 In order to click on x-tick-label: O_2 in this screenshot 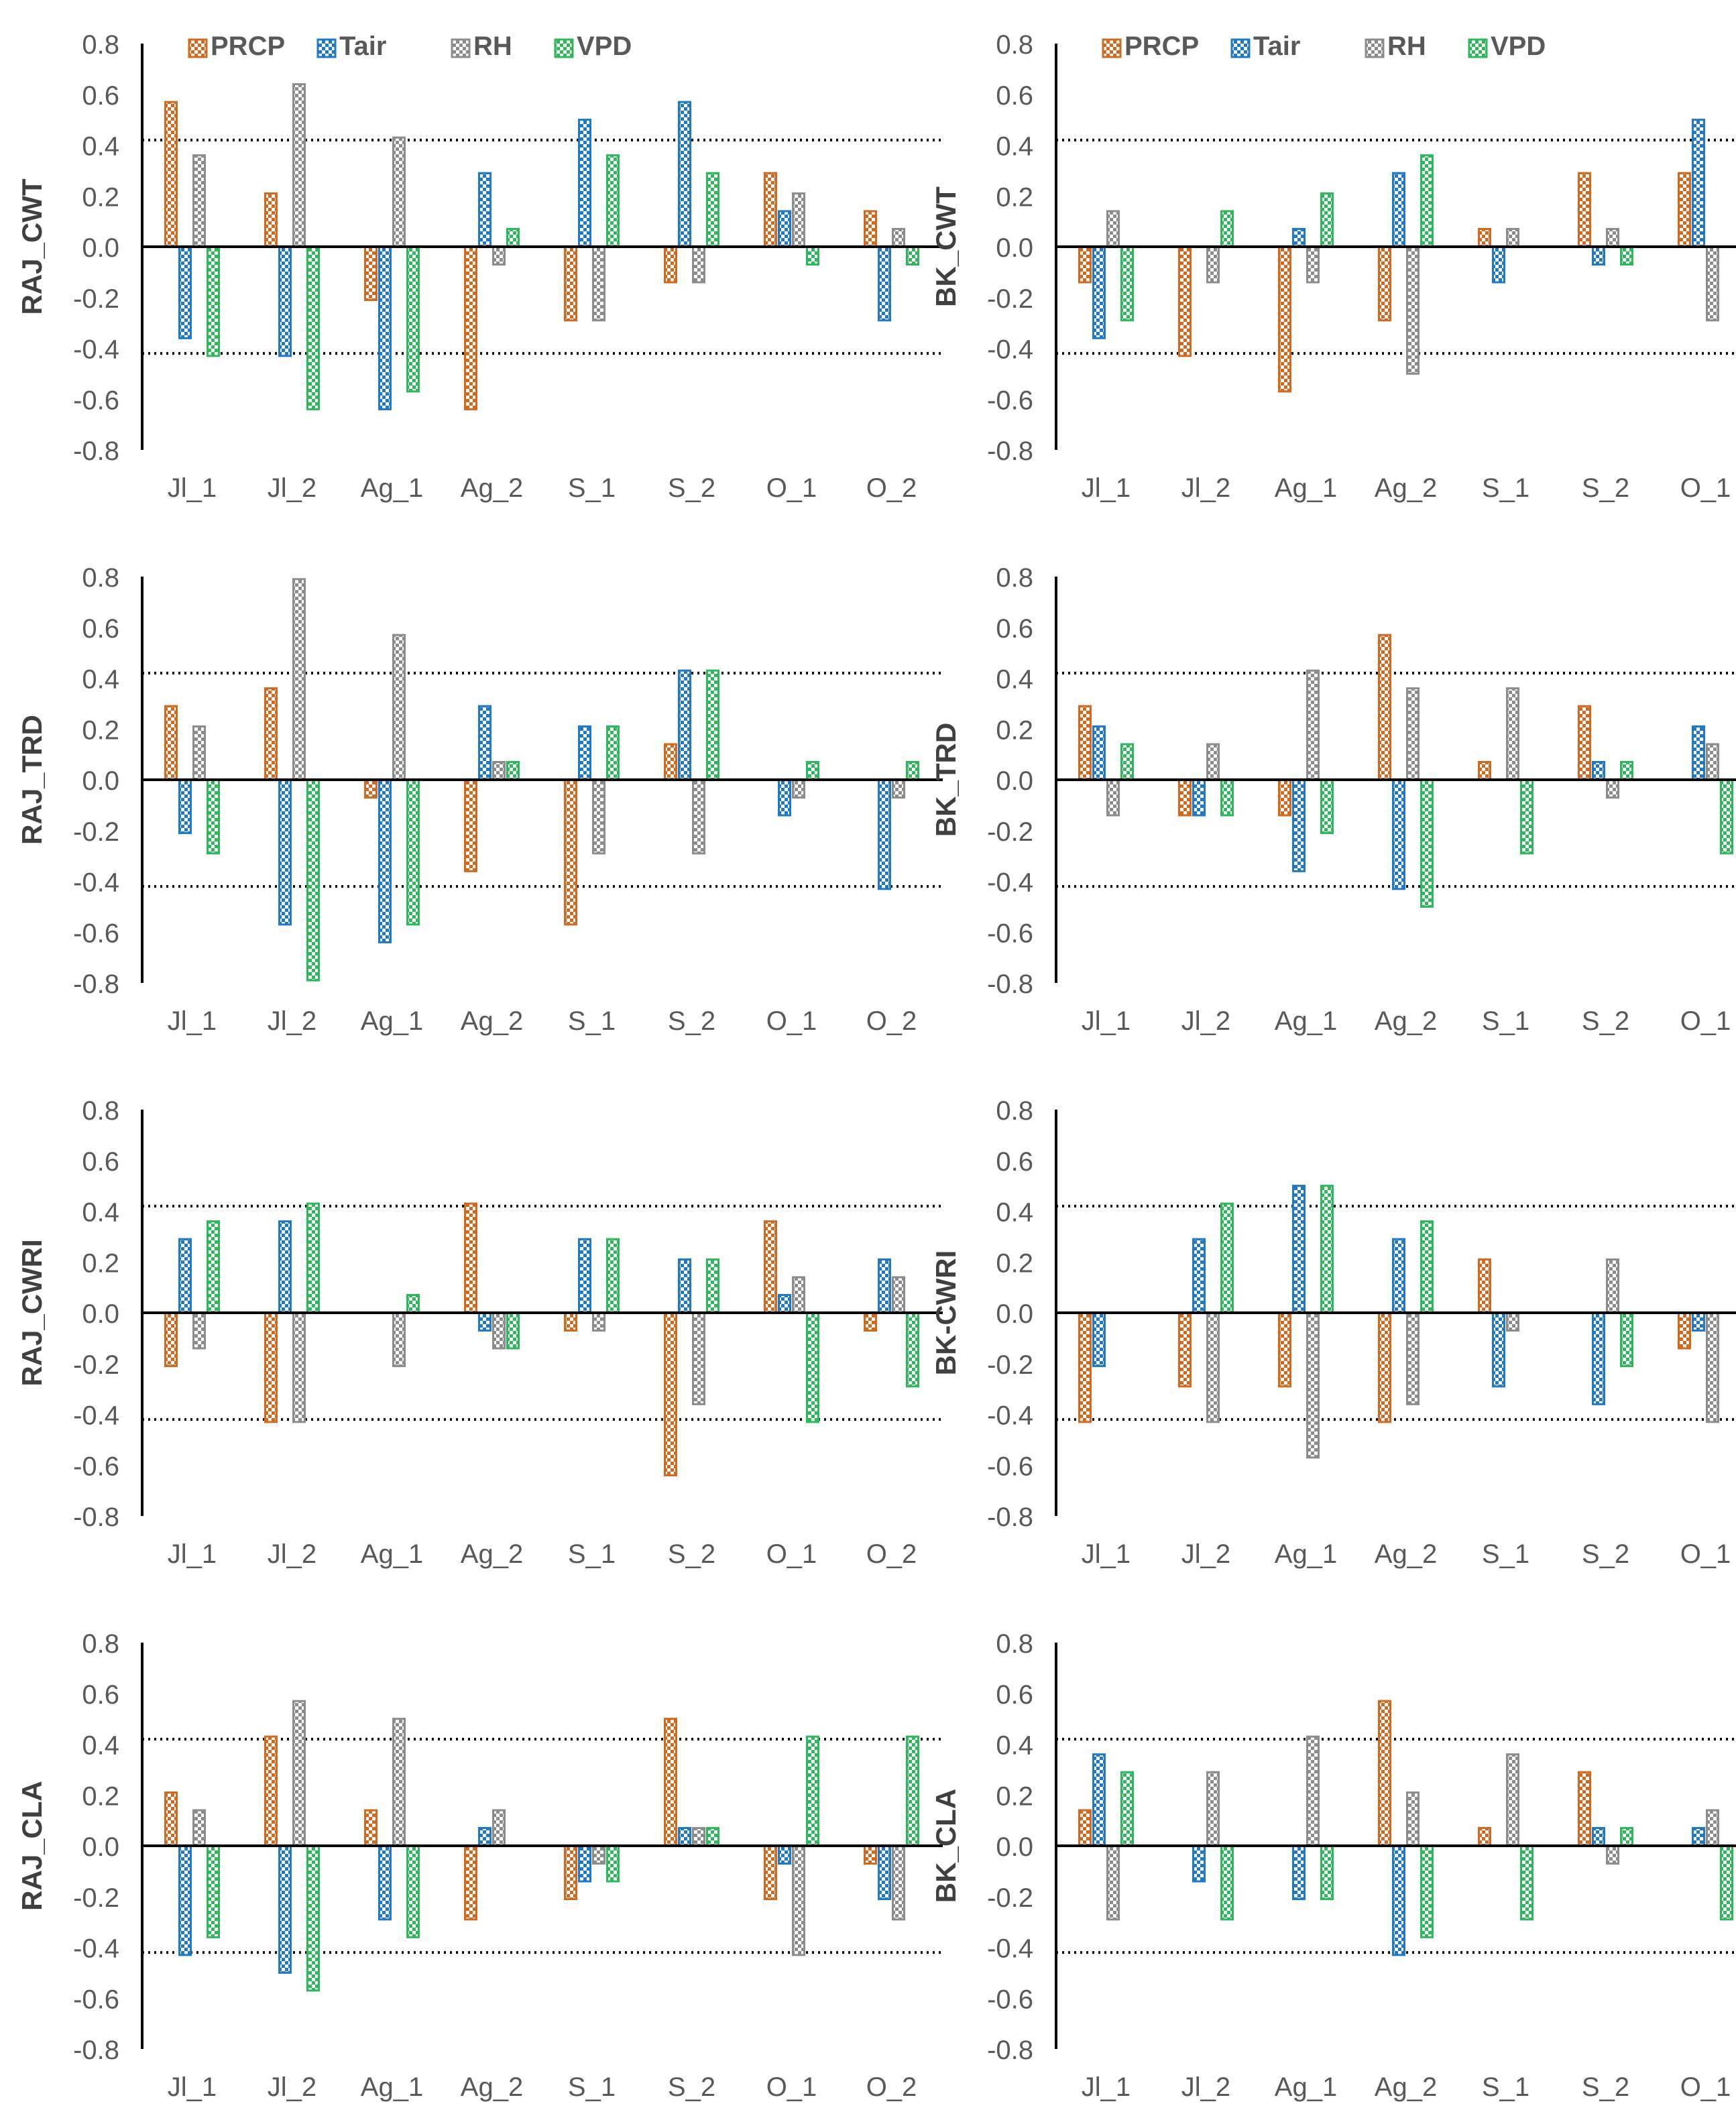, I will do `click(891, 2087)`.